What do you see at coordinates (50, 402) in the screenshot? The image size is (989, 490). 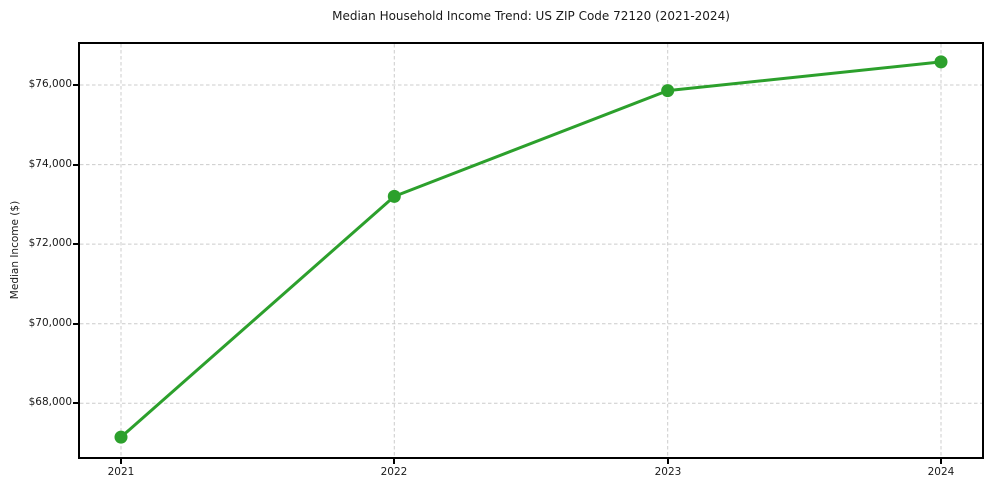 I see `y-tick-label: $68,000` at bounding box center [50, 402].